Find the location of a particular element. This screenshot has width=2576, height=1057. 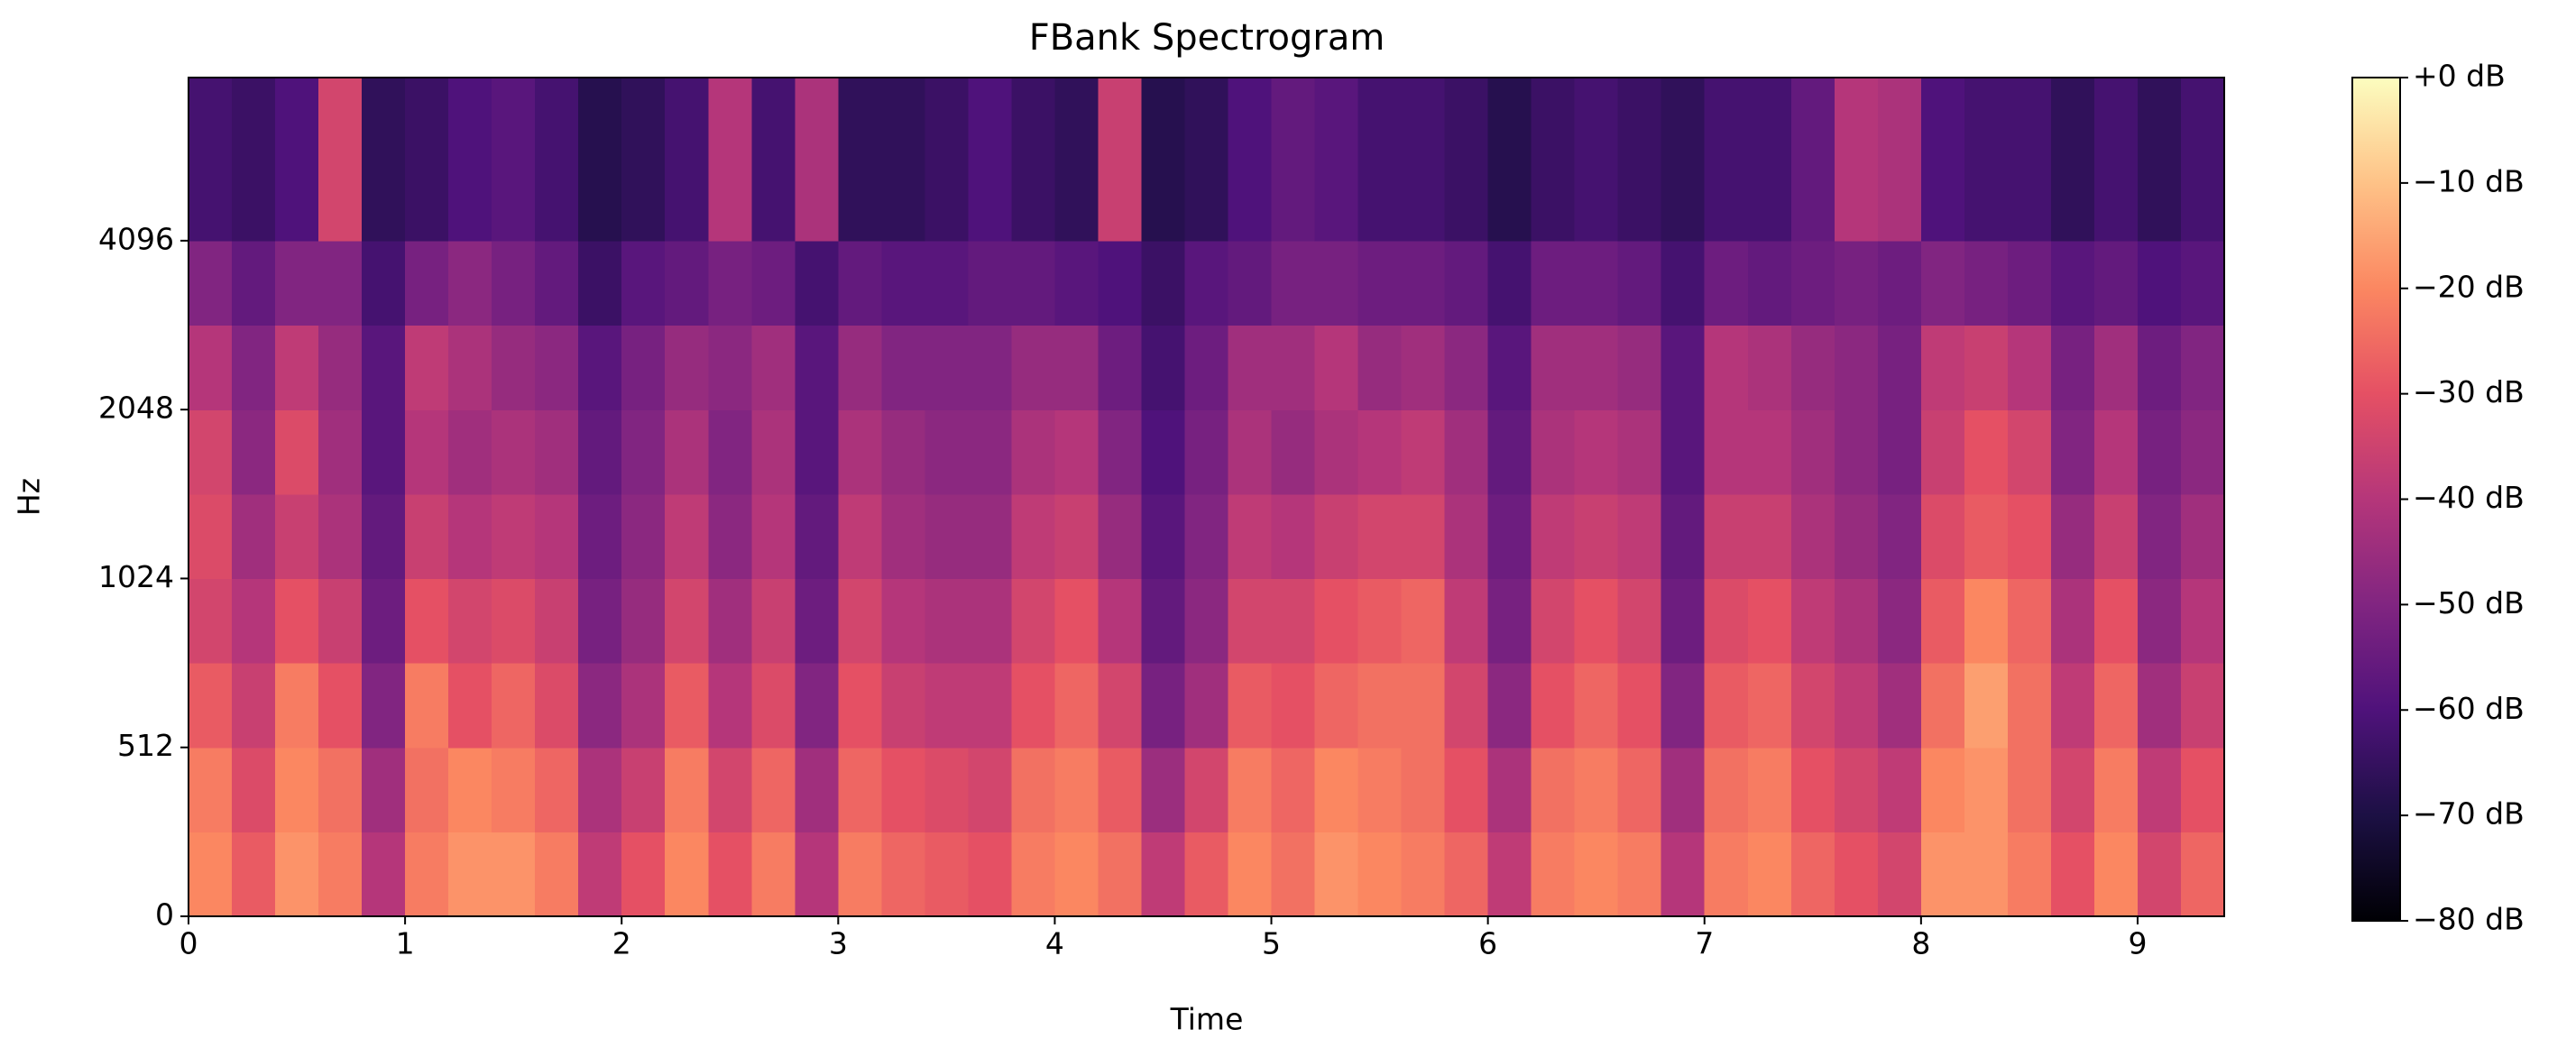

colorbar is located at coordinates (2376, 499).